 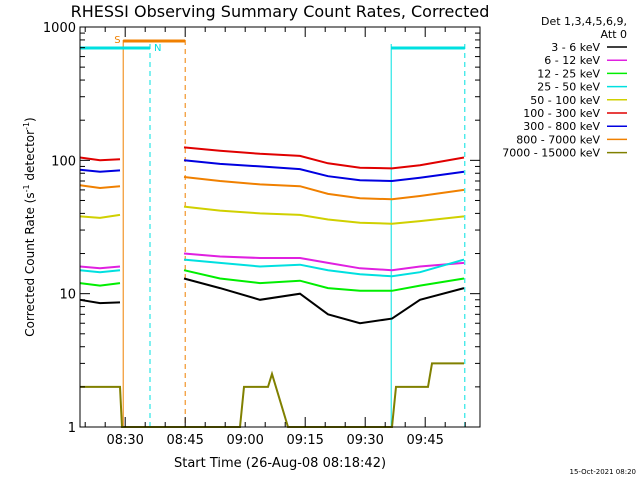 I want to click on legend-label: 12 - 25 keV, so click(x=568, y=73).